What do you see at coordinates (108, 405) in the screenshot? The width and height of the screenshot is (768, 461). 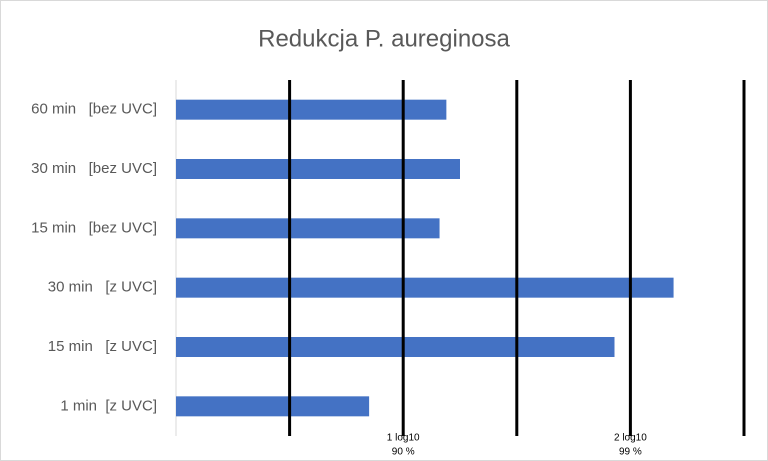 I see `y-tick-label: 1 min [z UVC]` at bounding box center [108, 405].